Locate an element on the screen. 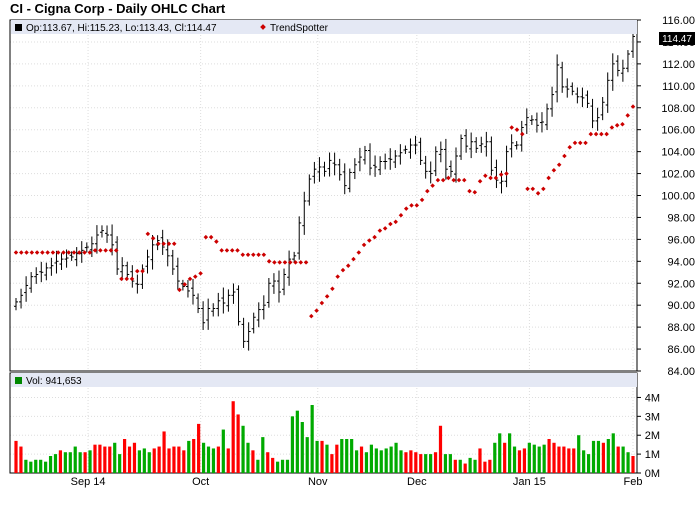 This screenshot has height=512, width=700. price-y-tick-label: 90.00 is located at coordinates (681, 306).